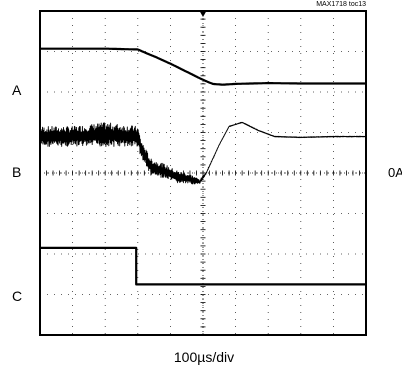  I want to click on figure-id: MAX1718 toc13, so click(341, 4).